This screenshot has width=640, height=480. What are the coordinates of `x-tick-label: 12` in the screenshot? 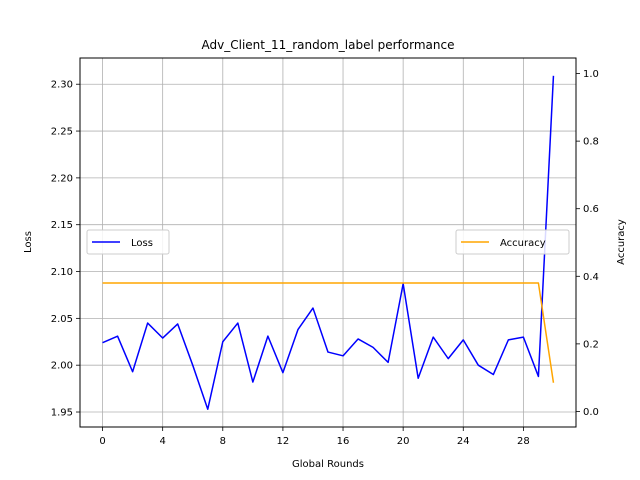 It's located at (283, 441).